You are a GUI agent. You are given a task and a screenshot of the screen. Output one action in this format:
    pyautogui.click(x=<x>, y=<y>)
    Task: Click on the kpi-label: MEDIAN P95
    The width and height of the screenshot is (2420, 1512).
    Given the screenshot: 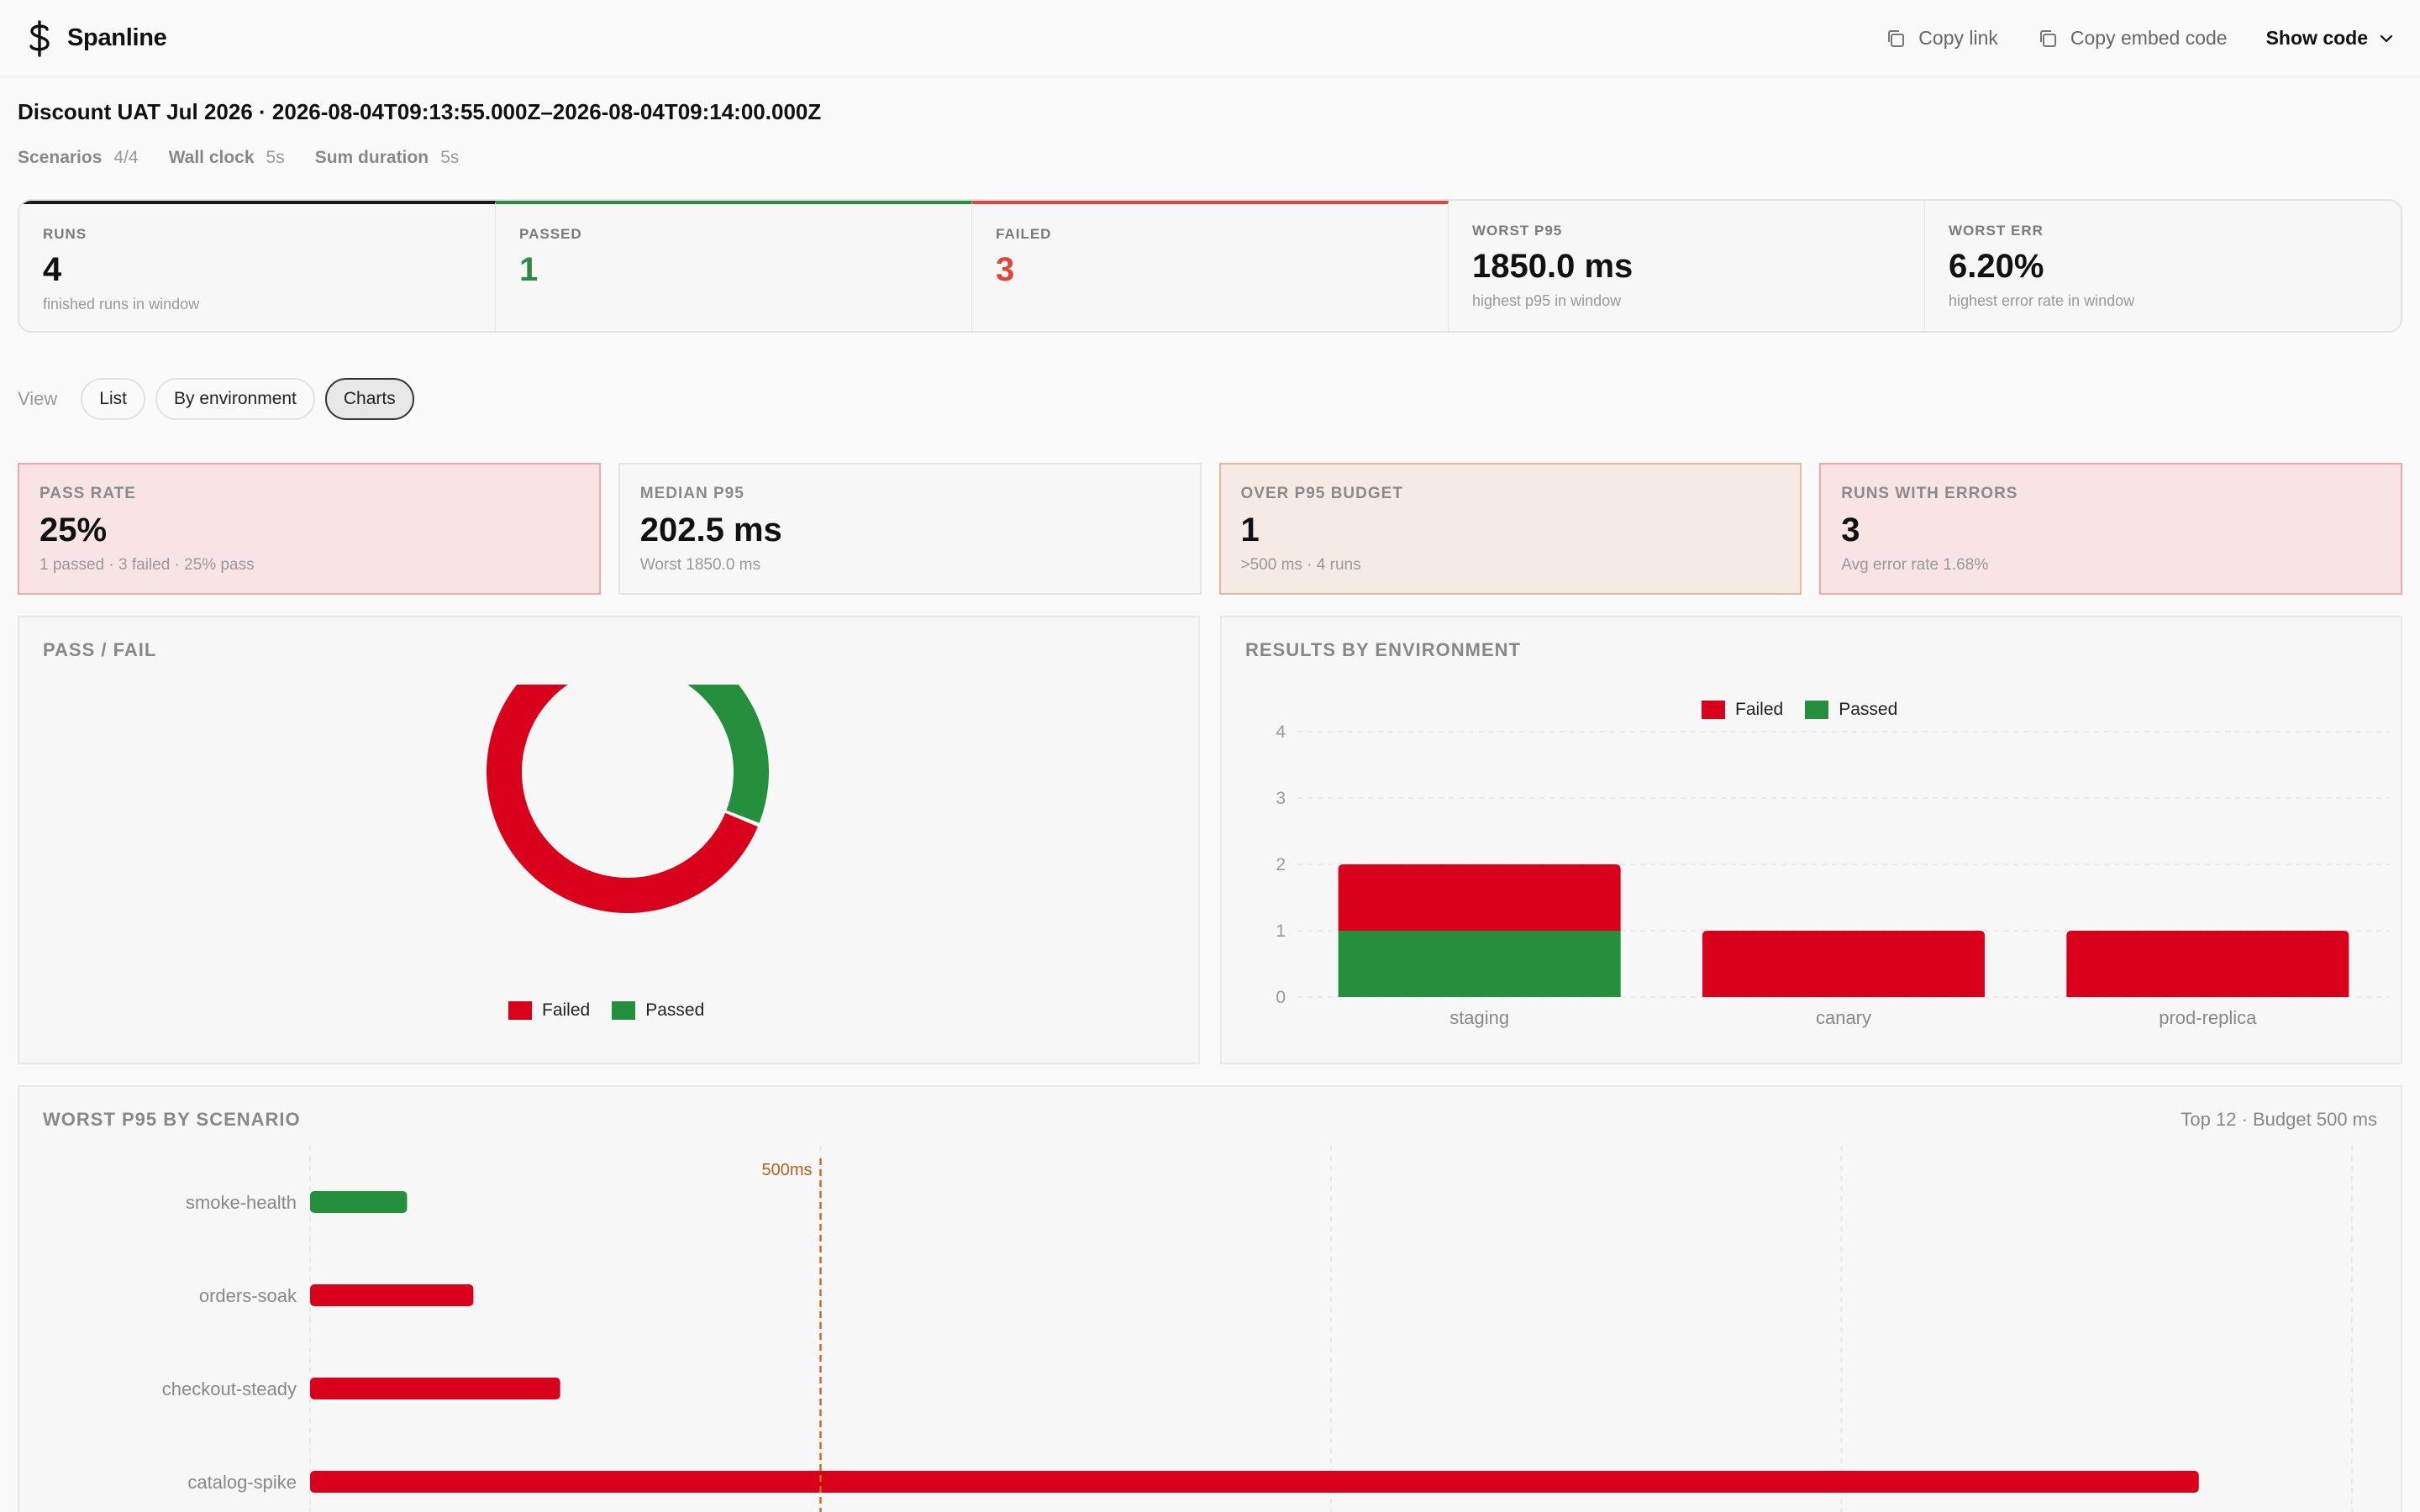 What is the action you would take?
    pyautogui.click(x=691, y=493)
    